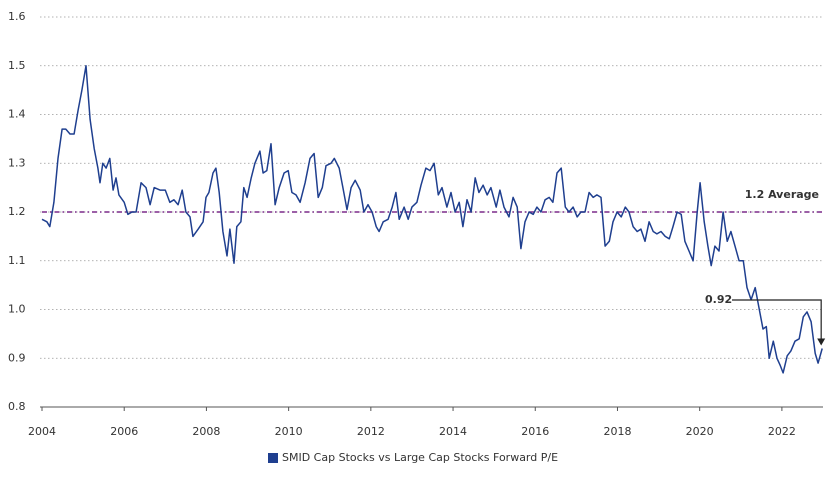 The height and width of the screenshot is (488, 837). I want to click on y-tick-label: 1.5, so click(17, 65).